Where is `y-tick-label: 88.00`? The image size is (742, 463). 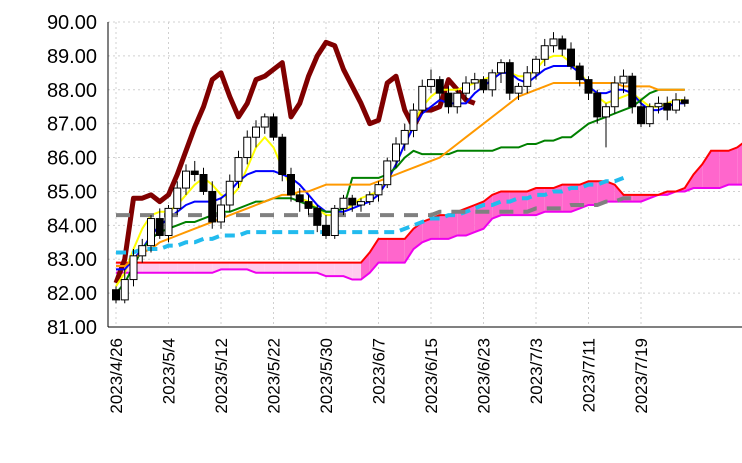
y-tick-label: 88.00 is located at coordinates (72, 91).